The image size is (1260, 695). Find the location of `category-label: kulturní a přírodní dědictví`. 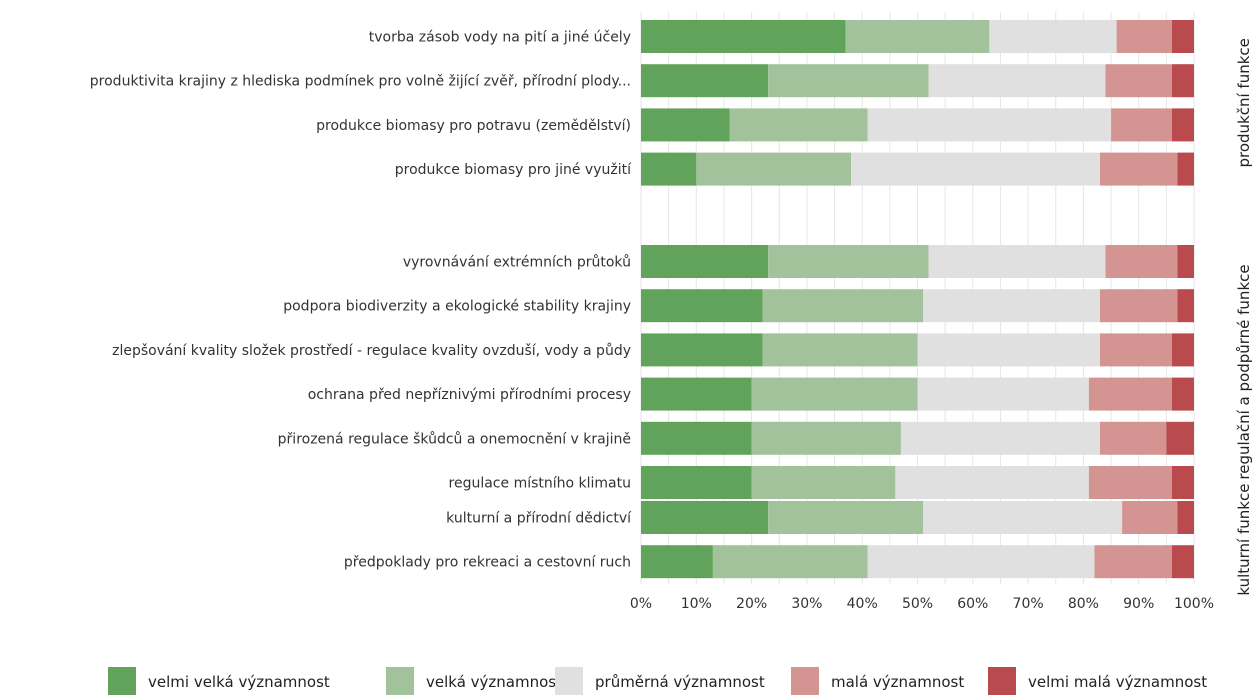

category-label: kulturní a přírodní dědictví is located at coordinates (539, 519).